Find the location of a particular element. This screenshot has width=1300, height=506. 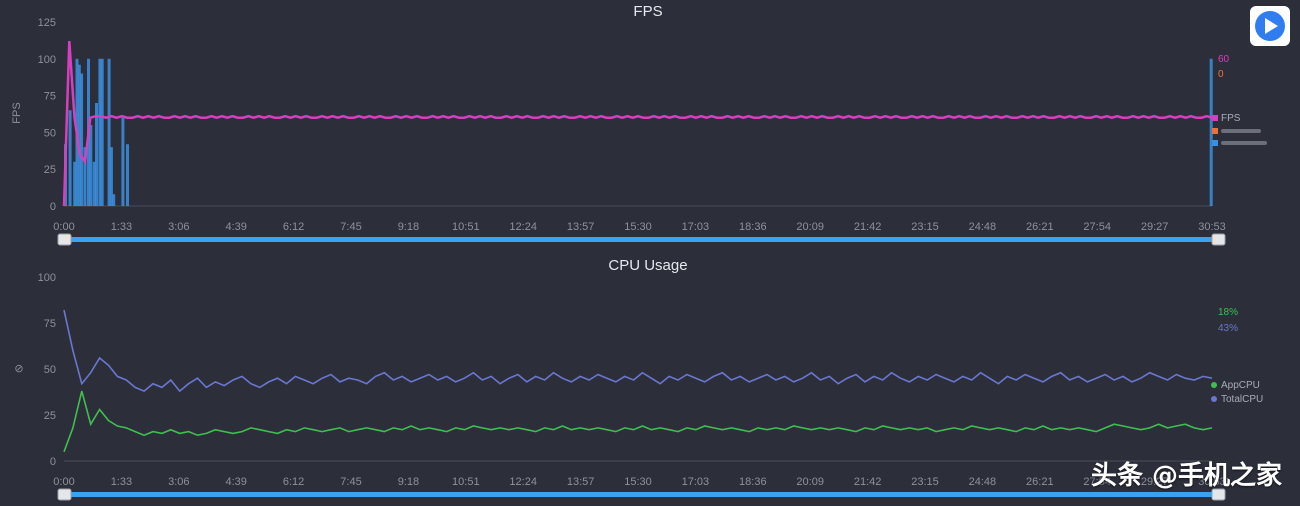

fps-legend-swatch is located at coordinates (1215, 118).